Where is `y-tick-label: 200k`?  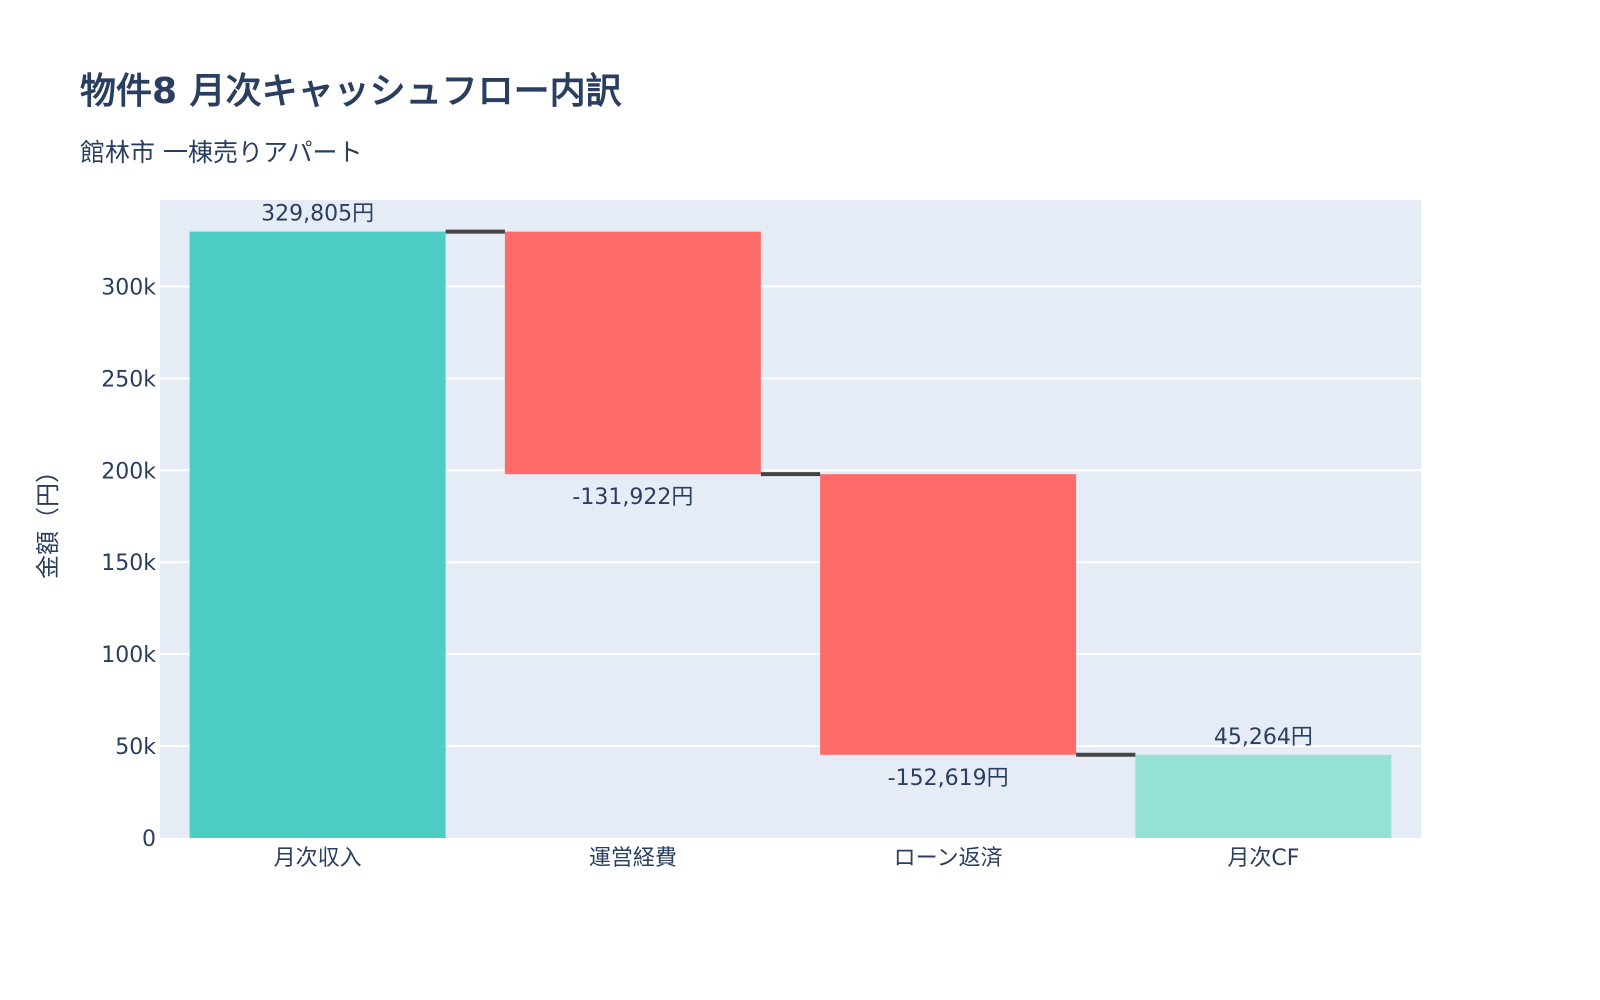 y-tick-label: 200k is located at coordinates (128, 471).